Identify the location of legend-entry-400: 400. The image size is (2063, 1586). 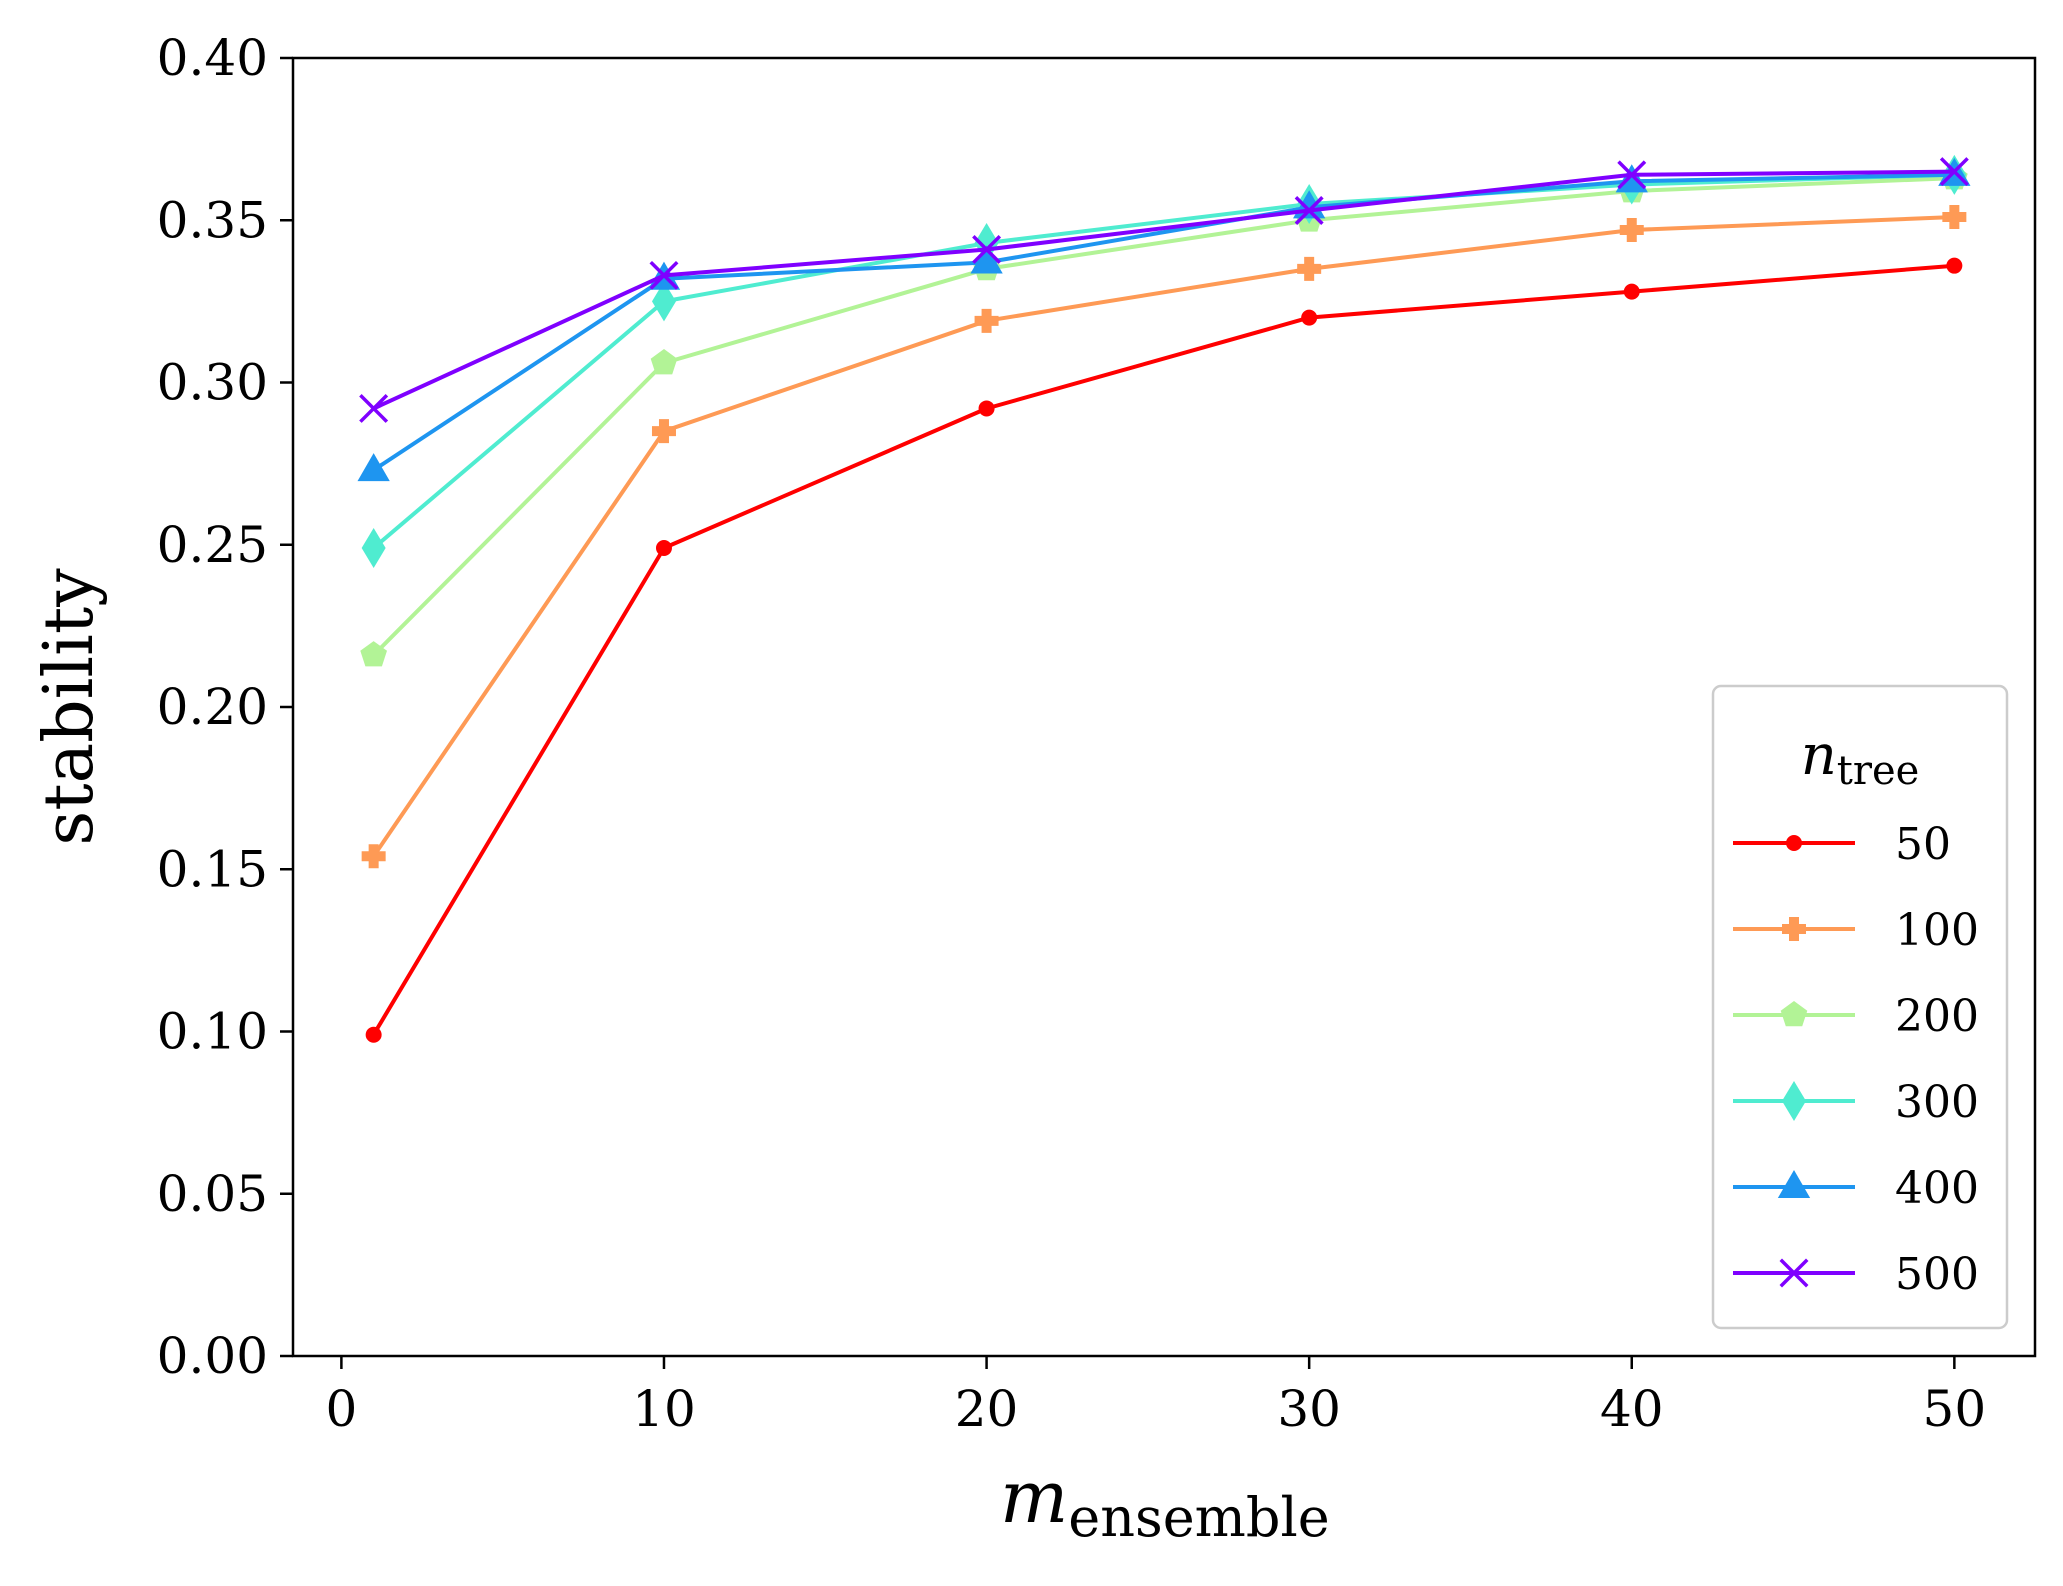
(1856, 1188).